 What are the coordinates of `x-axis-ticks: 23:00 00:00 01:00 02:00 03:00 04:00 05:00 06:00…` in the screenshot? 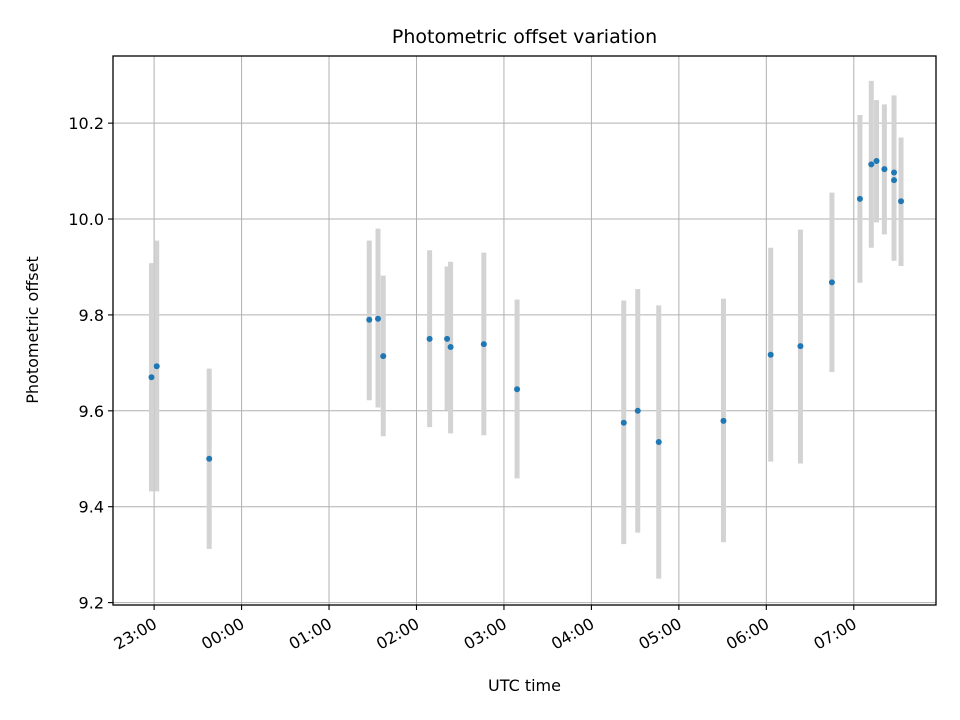 It's located at (485, 629).